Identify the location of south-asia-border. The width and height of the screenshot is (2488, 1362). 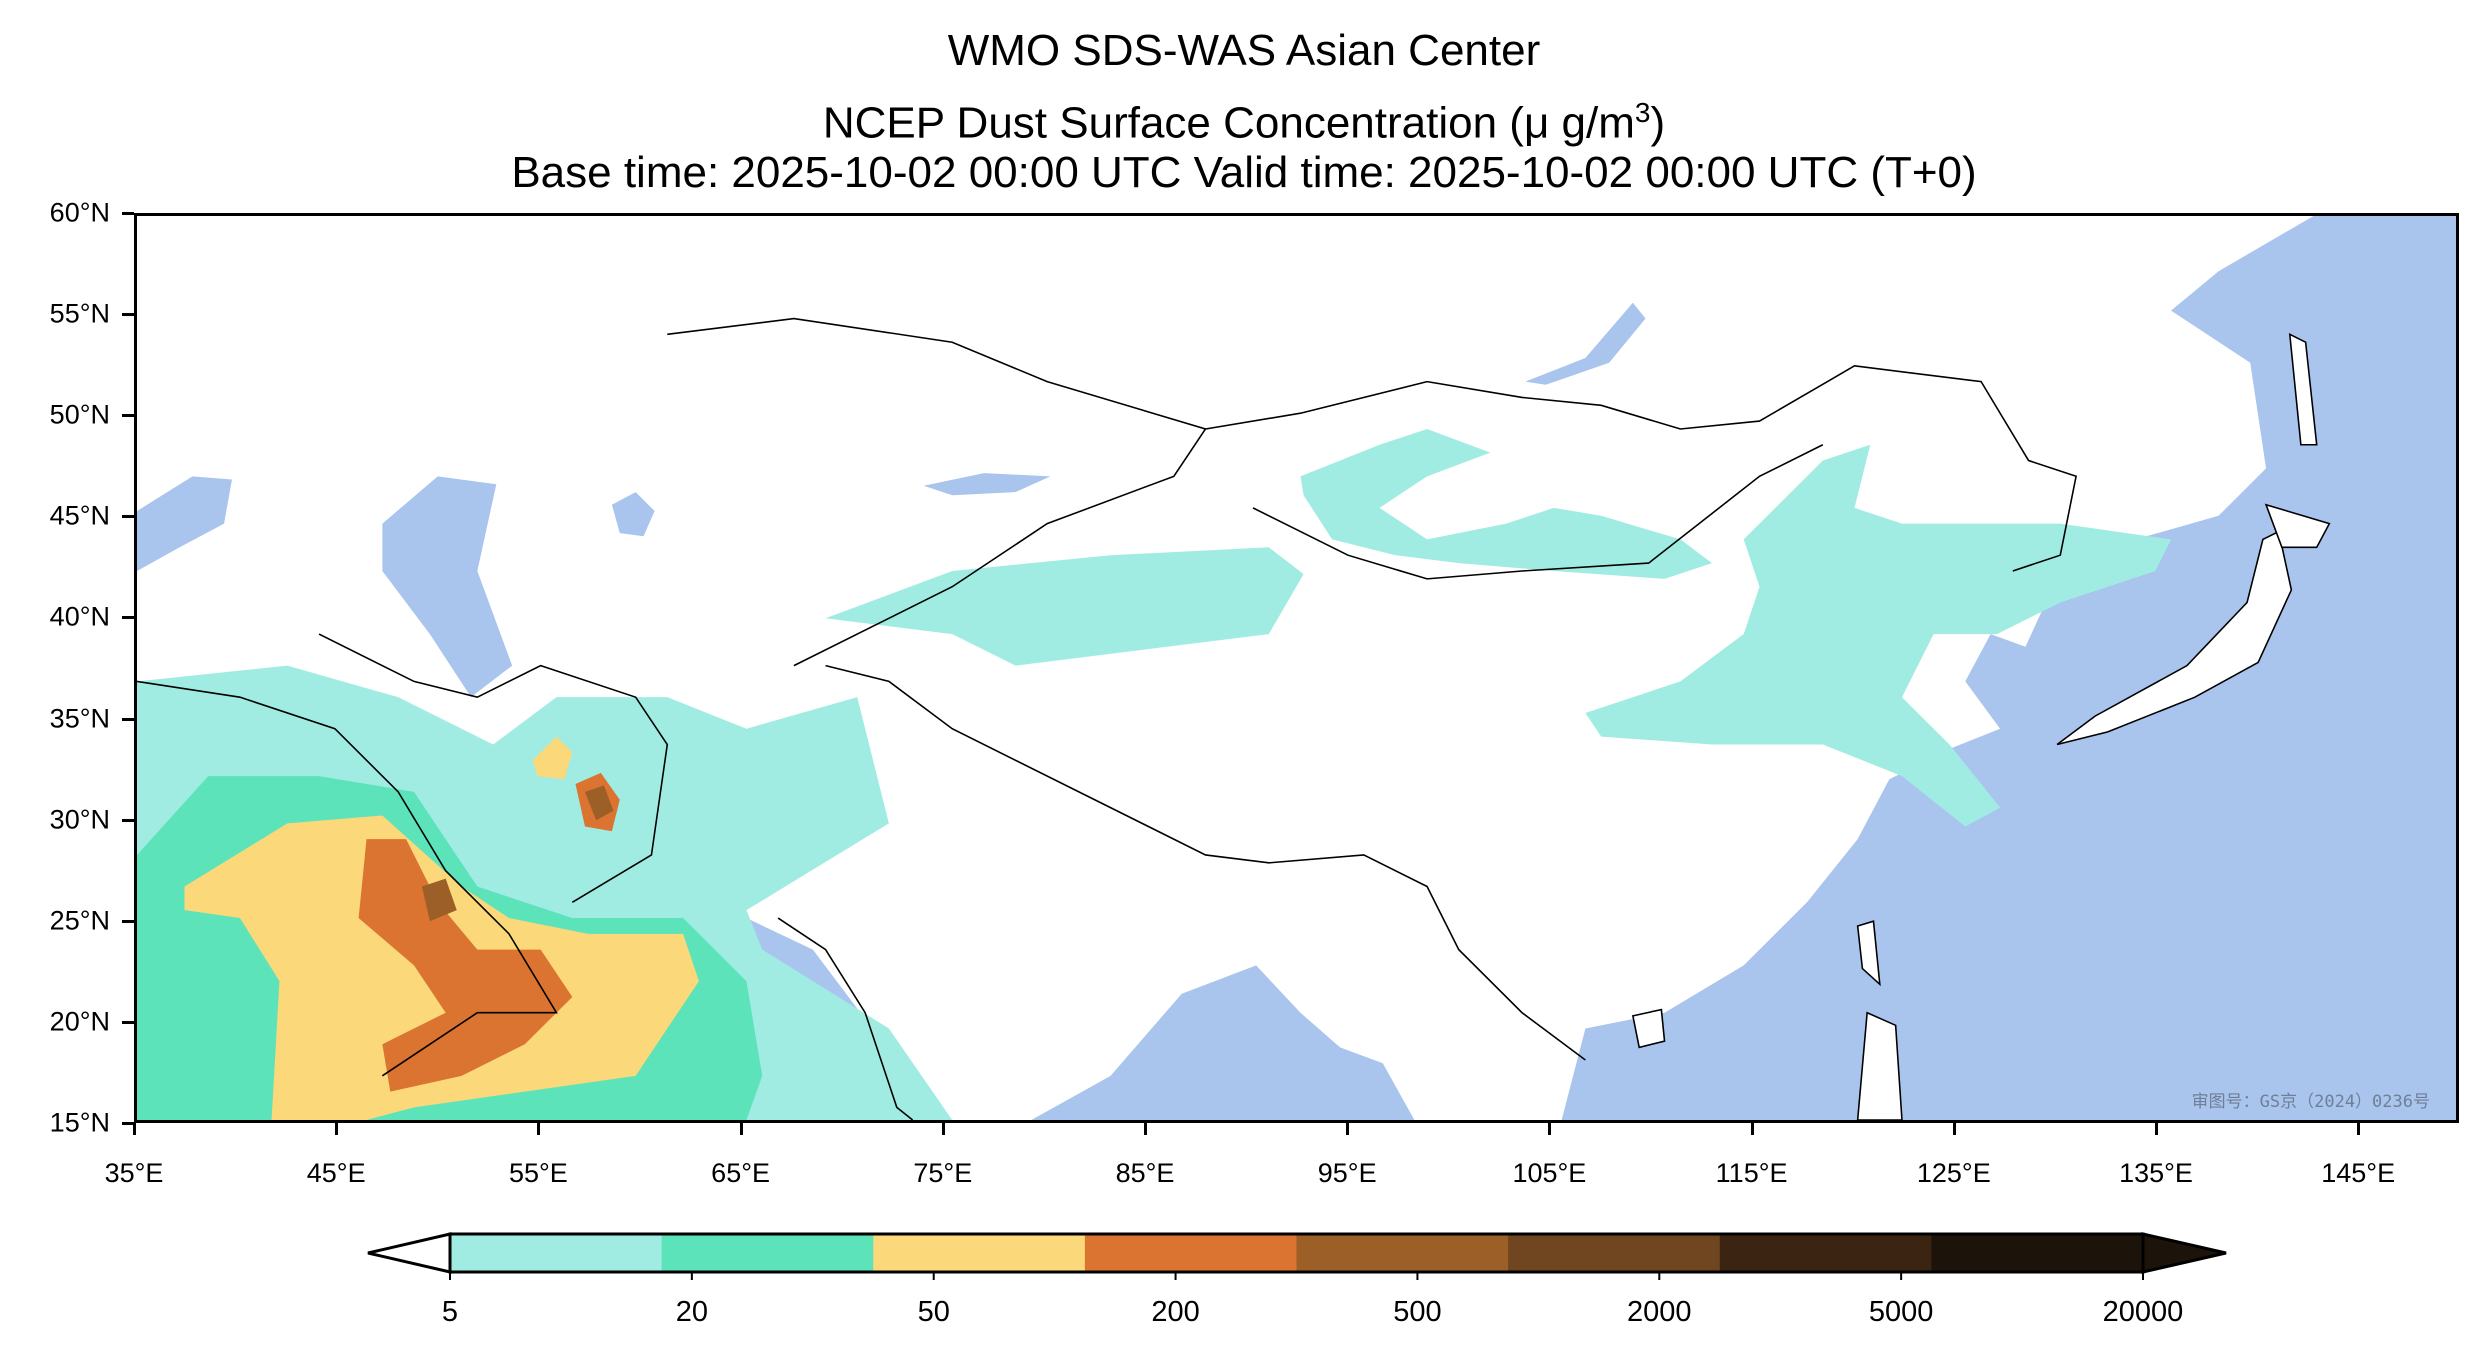
(1205, 862).